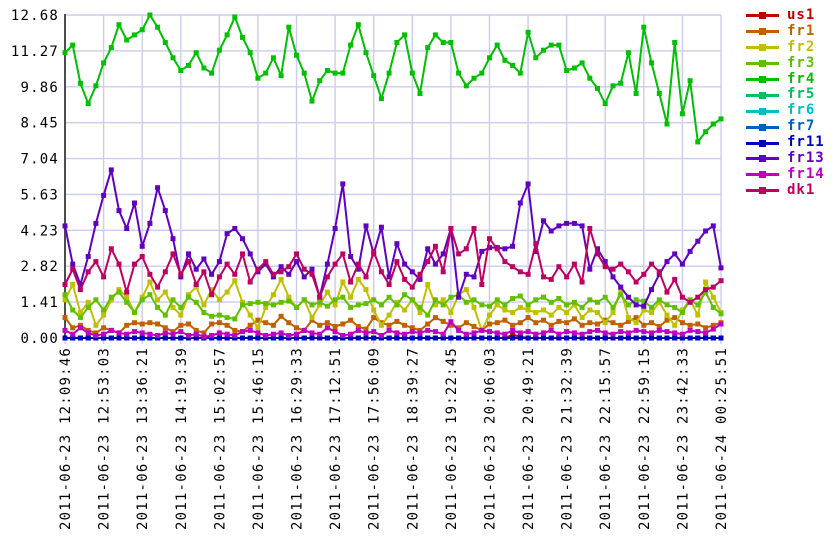 This screenshot has height=560, width=840. Describe the element at coordinates (39, 195) in the screenshot. I see `y-tick-label: 5.63` at that location.